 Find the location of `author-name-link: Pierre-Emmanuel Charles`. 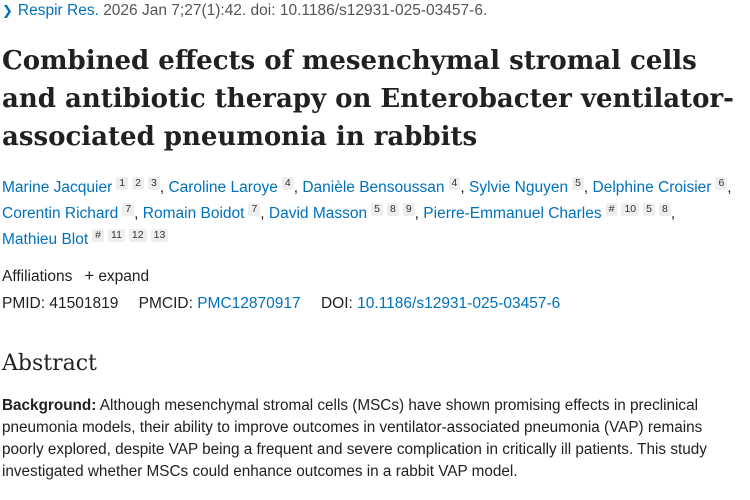

author-name-link: Pierre-Emmanuel Charles is located at coordinates (512, 213).